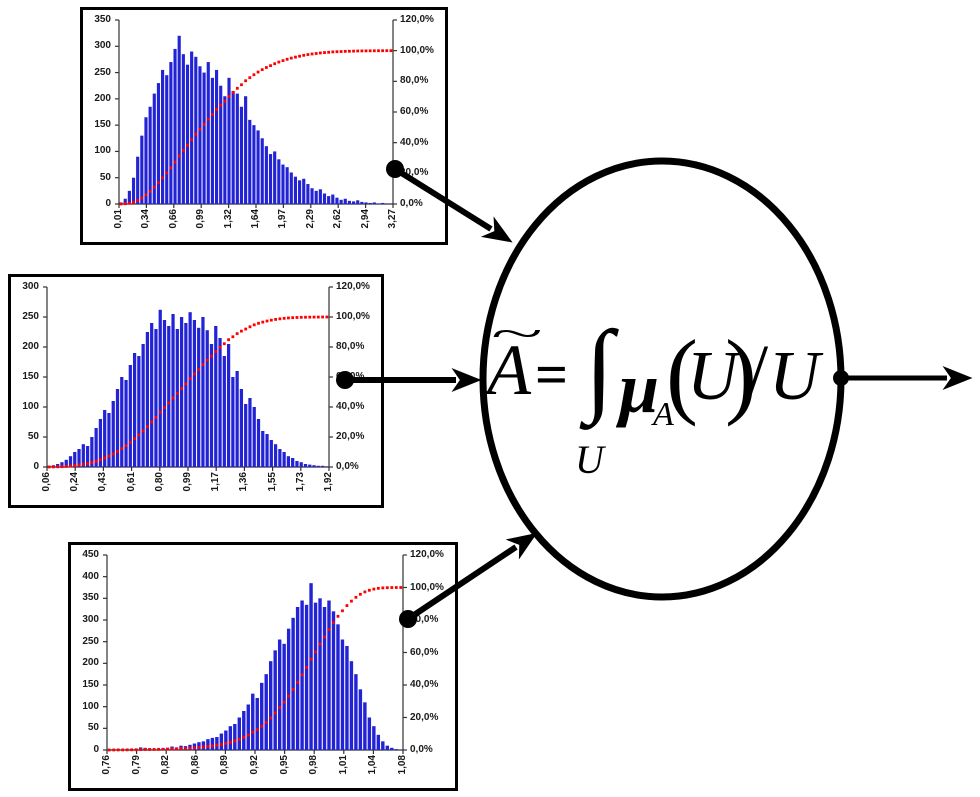  What do you see at coordinates (599, 367) in the screenshot?
I see `integral-sign: ∫` at bounding box center [599, 367].